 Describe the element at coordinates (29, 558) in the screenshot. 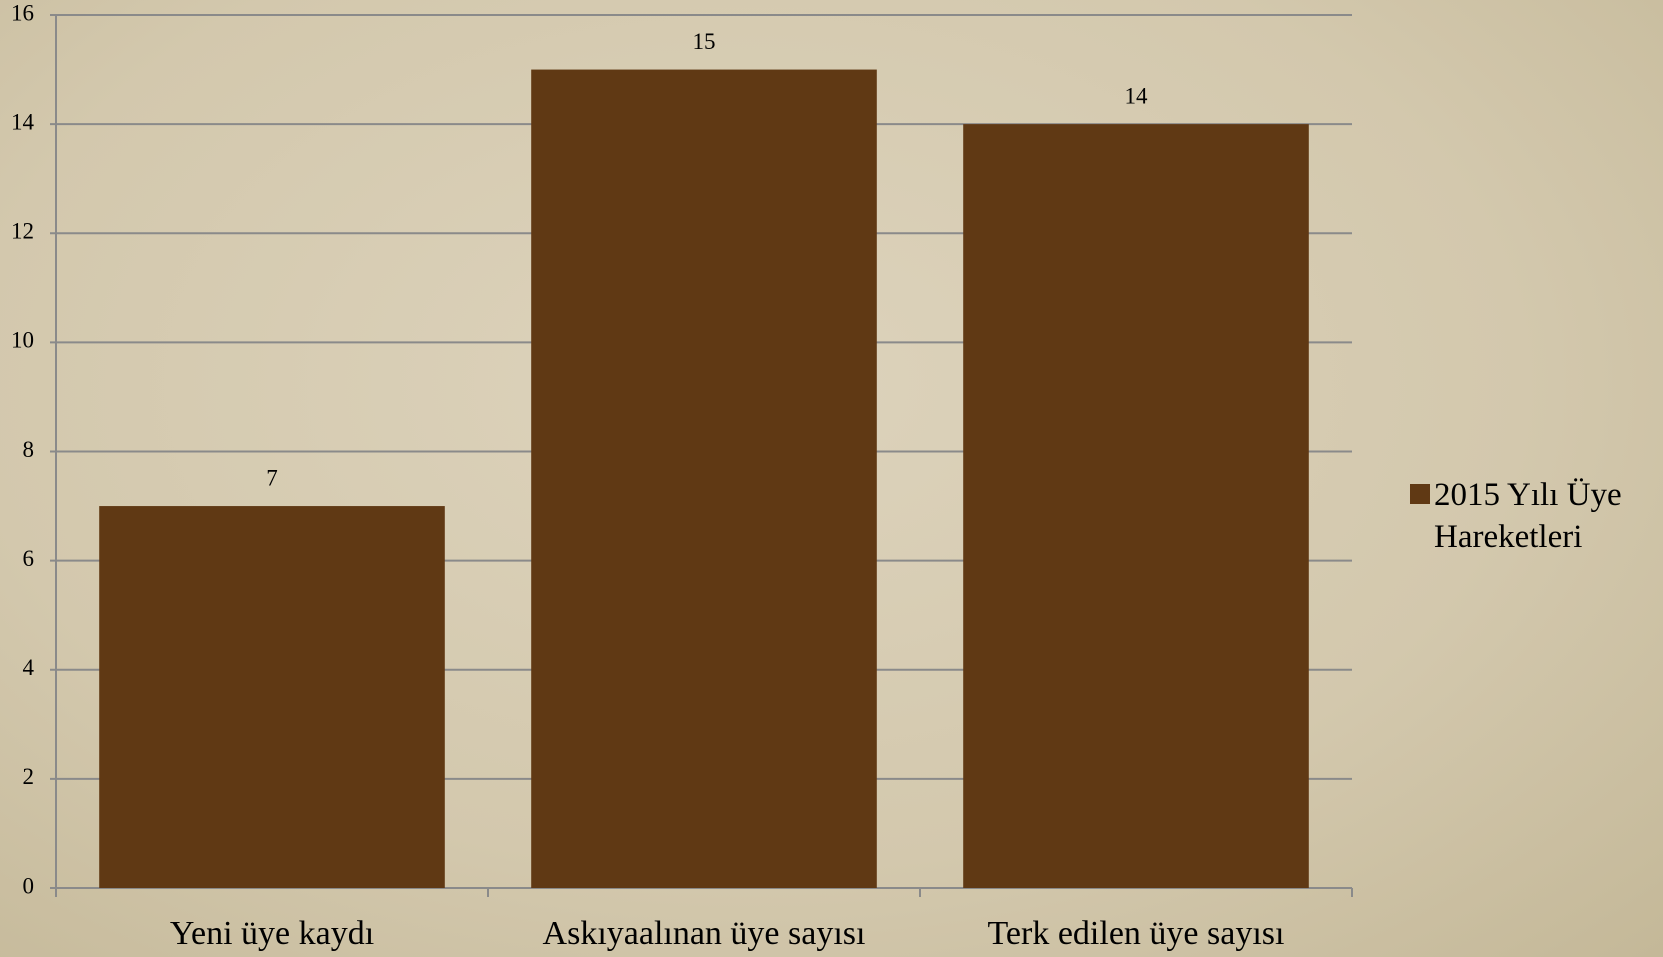

I see `y-tick-label: 6` at that location.